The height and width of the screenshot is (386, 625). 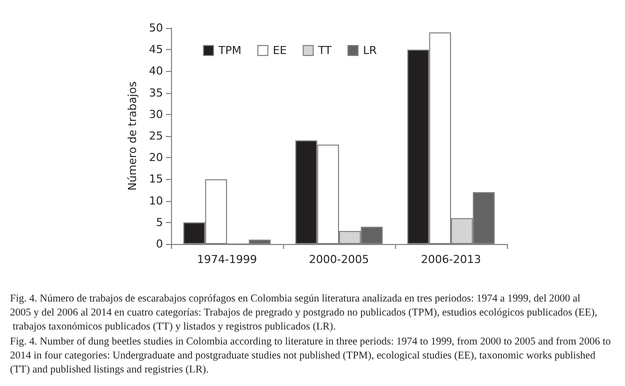 I want to click on legend-label: TT, so click(x=324, y=50).